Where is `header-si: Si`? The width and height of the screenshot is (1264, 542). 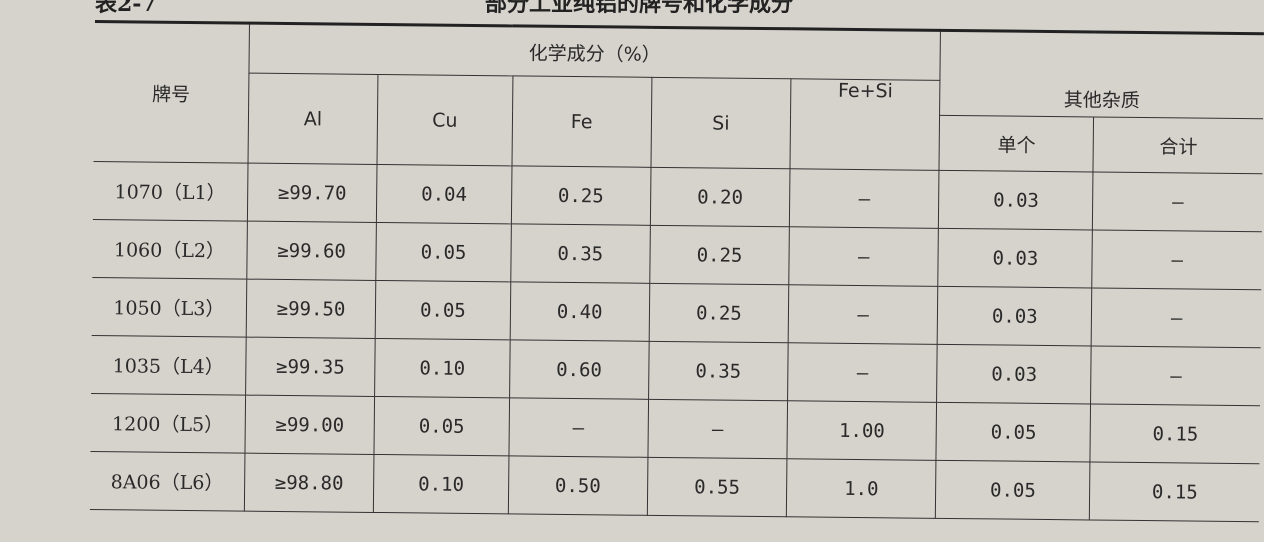 header-si: Si is located at coordinates (721, 123).